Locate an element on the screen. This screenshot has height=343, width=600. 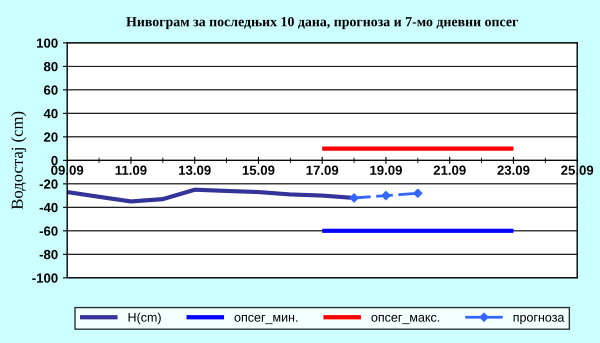
x-tick-label: 15.09 is located at coordinates (258, 170).